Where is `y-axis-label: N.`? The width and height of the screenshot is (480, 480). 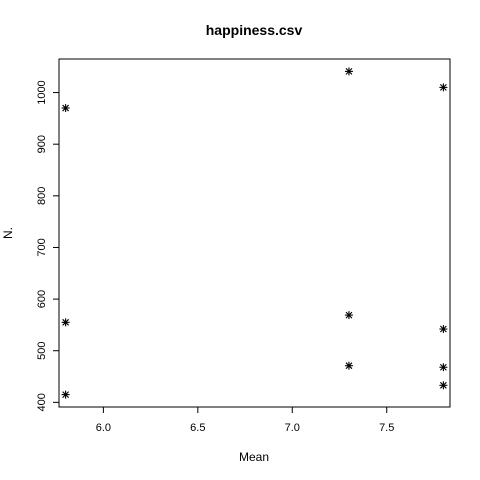 y-axis-label: N. is located at coordinates (8, 233).